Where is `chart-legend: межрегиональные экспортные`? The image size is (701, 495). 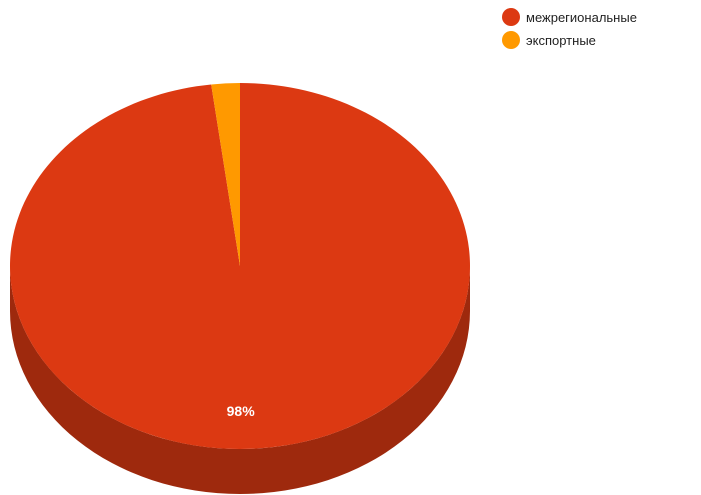 chart-legend: межрегиональные экспортные is located at coordinates (569, 30).